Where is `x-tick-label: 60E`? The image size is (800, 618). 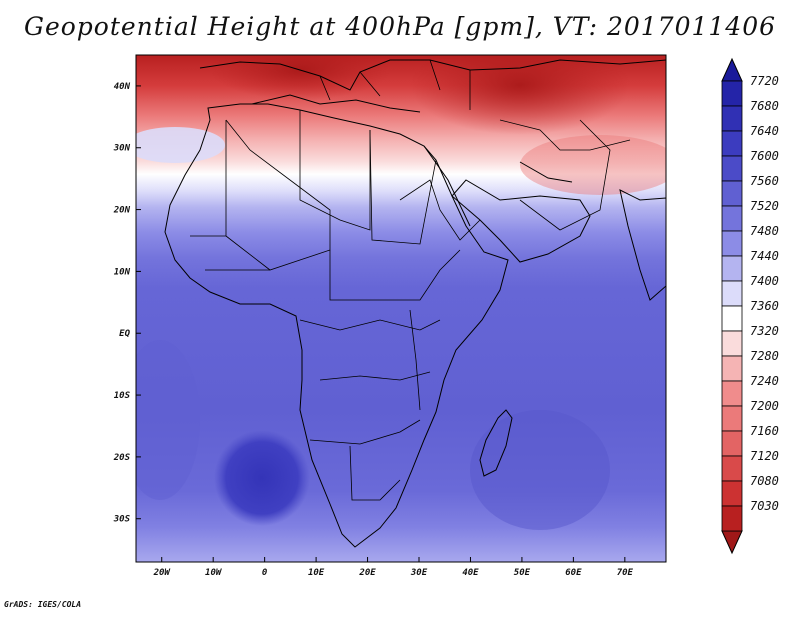 x-tick-label: 60E is located at coordinates (573, 573).